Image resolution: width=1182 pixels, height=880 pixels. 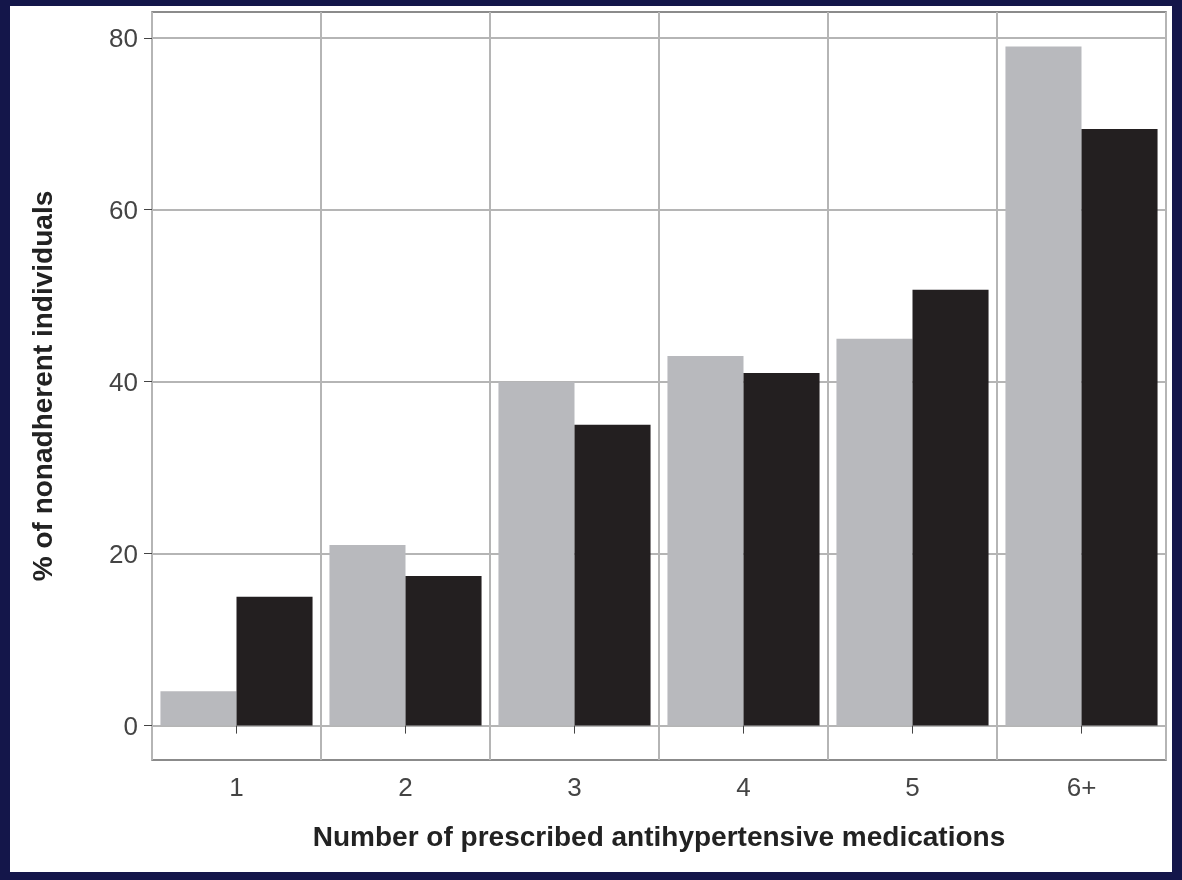 What do you see at coordinates (574, 787) in the screenshot?
I see `x-tick-label: 3` at bounding box center [574, 787].